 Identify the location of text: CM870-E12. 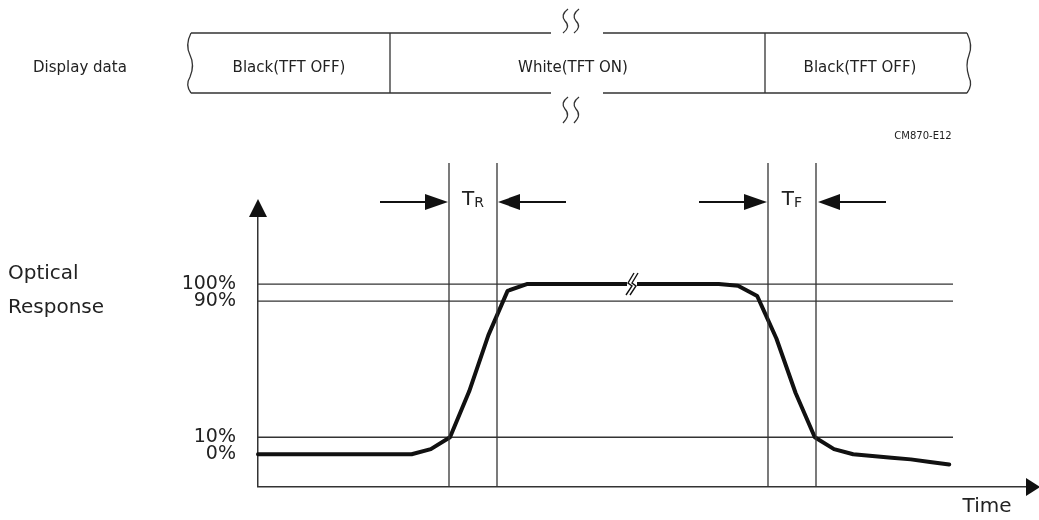
(923, 135).